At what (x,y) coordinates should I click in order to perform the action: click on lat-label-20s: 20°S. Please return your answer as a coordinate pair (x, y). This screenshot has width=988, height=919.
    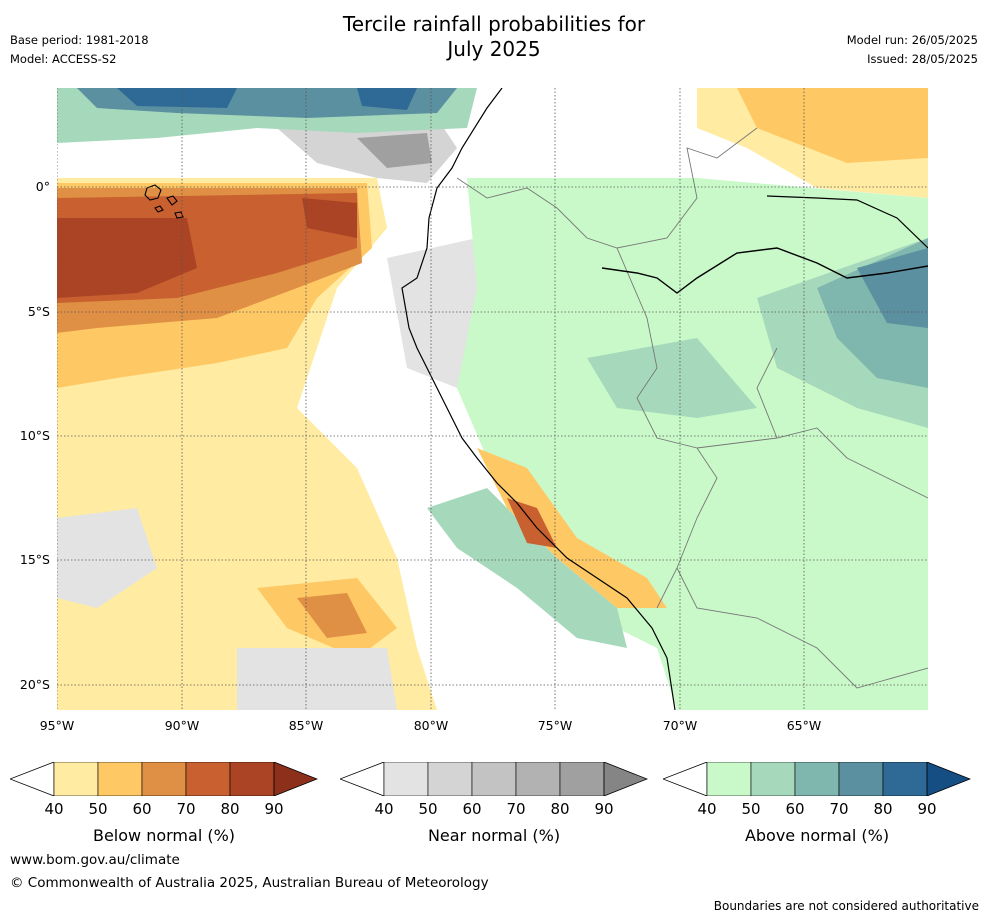
    Looking at the image, I should click on (34, 684).